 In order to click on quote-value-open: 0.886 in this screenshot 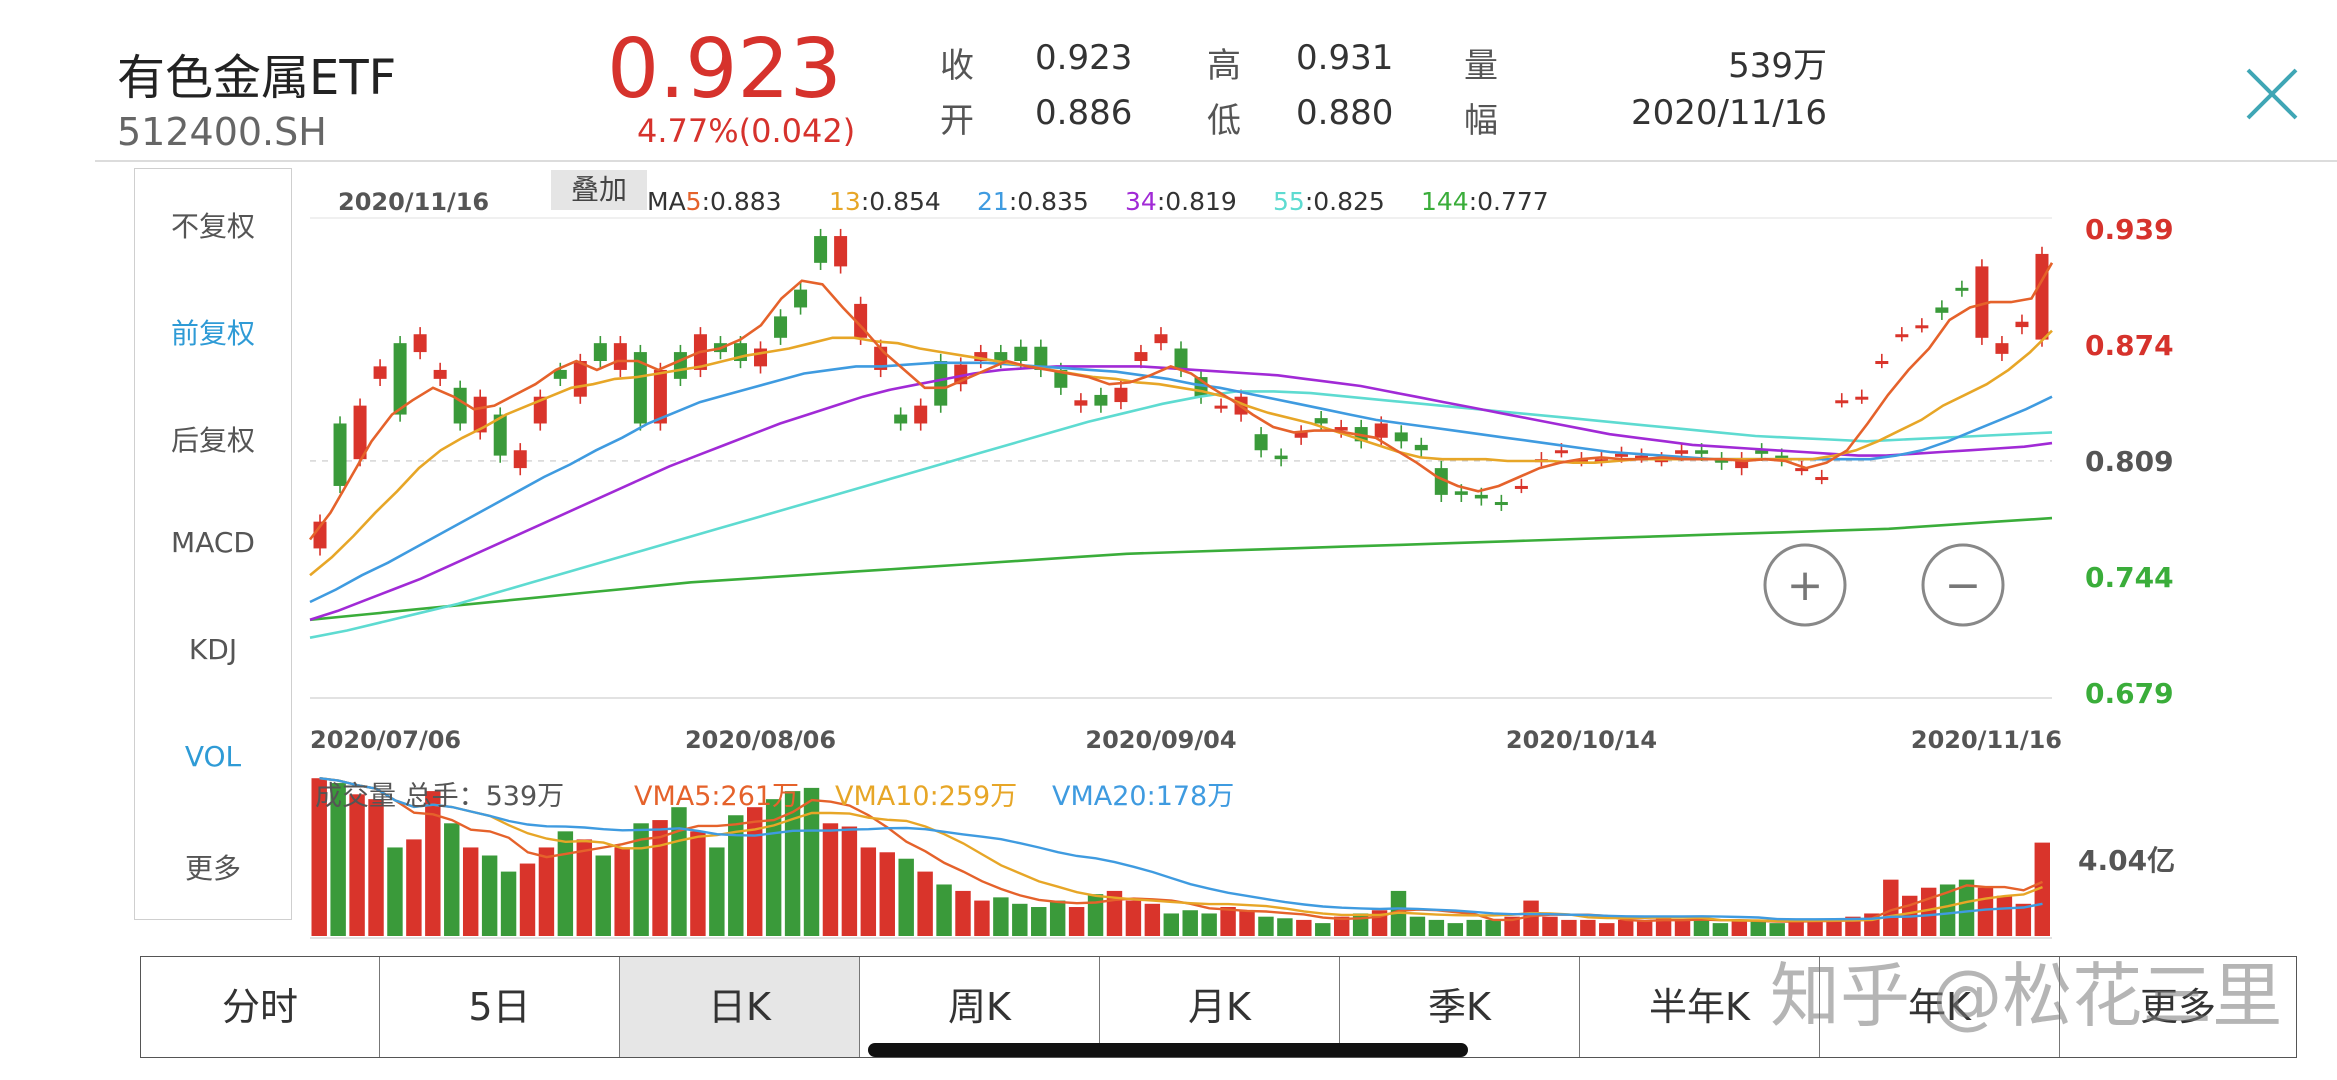, I will do `click(1084, 113)`.